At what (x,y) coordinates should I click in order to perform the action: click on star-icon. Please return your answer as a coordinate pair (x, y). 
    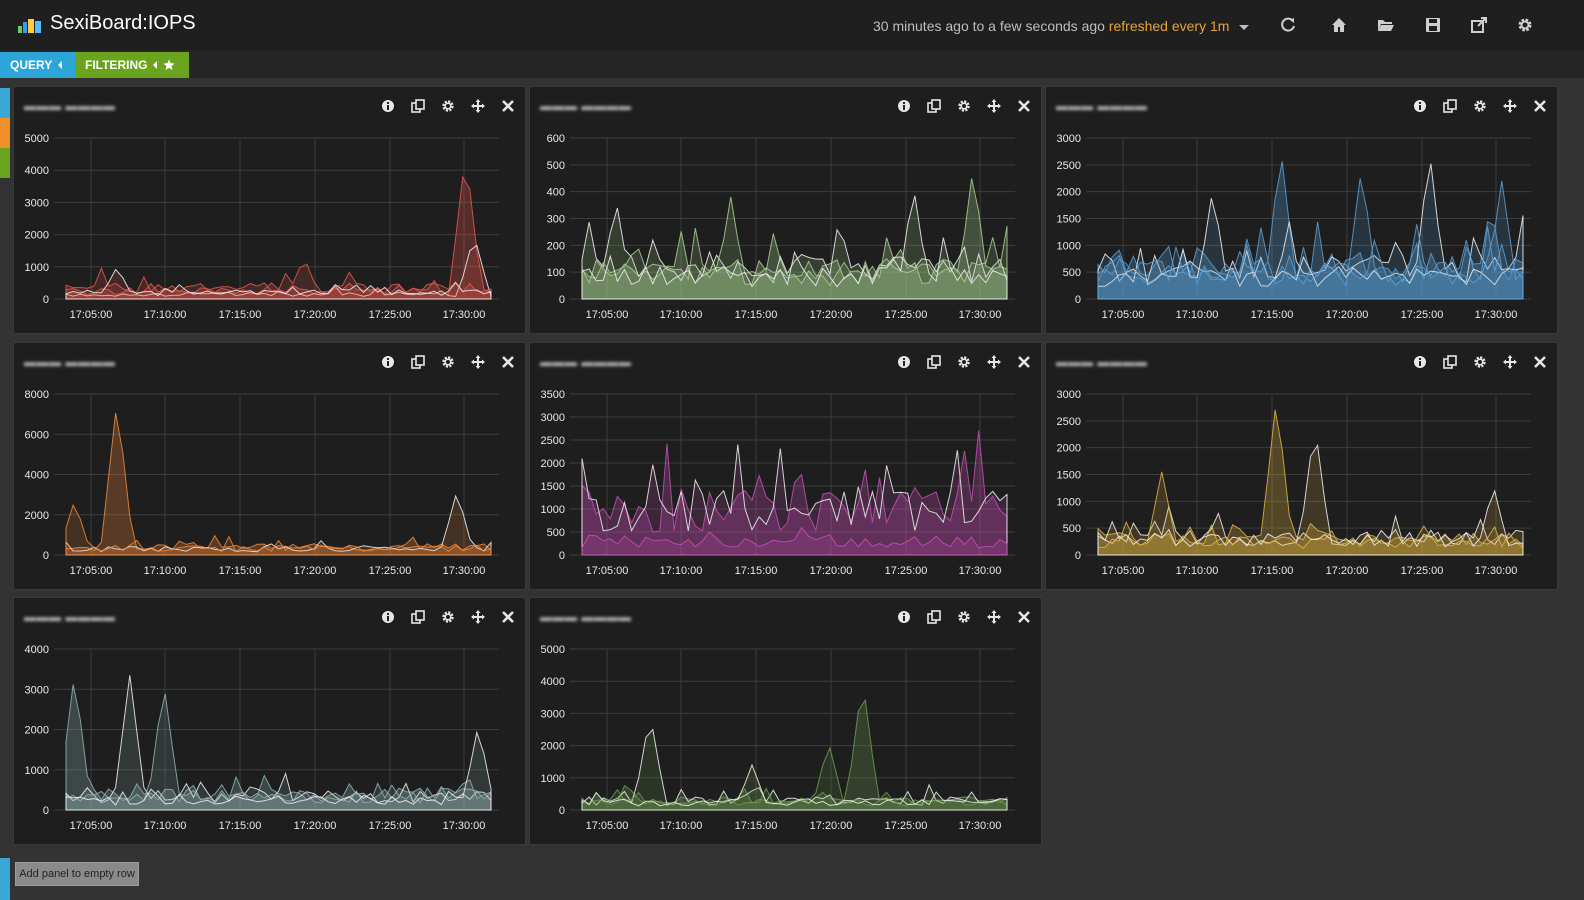
    Looking at the image, I should click on (169, 64).